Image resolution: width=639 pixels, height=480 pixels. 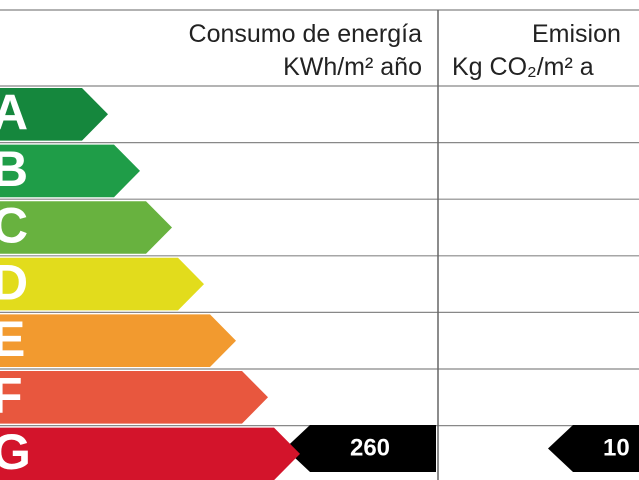 What do you see at coordinates (14, 282) in the screenshot?
I see `grade-letter: D` at bounding box center [14, 282].